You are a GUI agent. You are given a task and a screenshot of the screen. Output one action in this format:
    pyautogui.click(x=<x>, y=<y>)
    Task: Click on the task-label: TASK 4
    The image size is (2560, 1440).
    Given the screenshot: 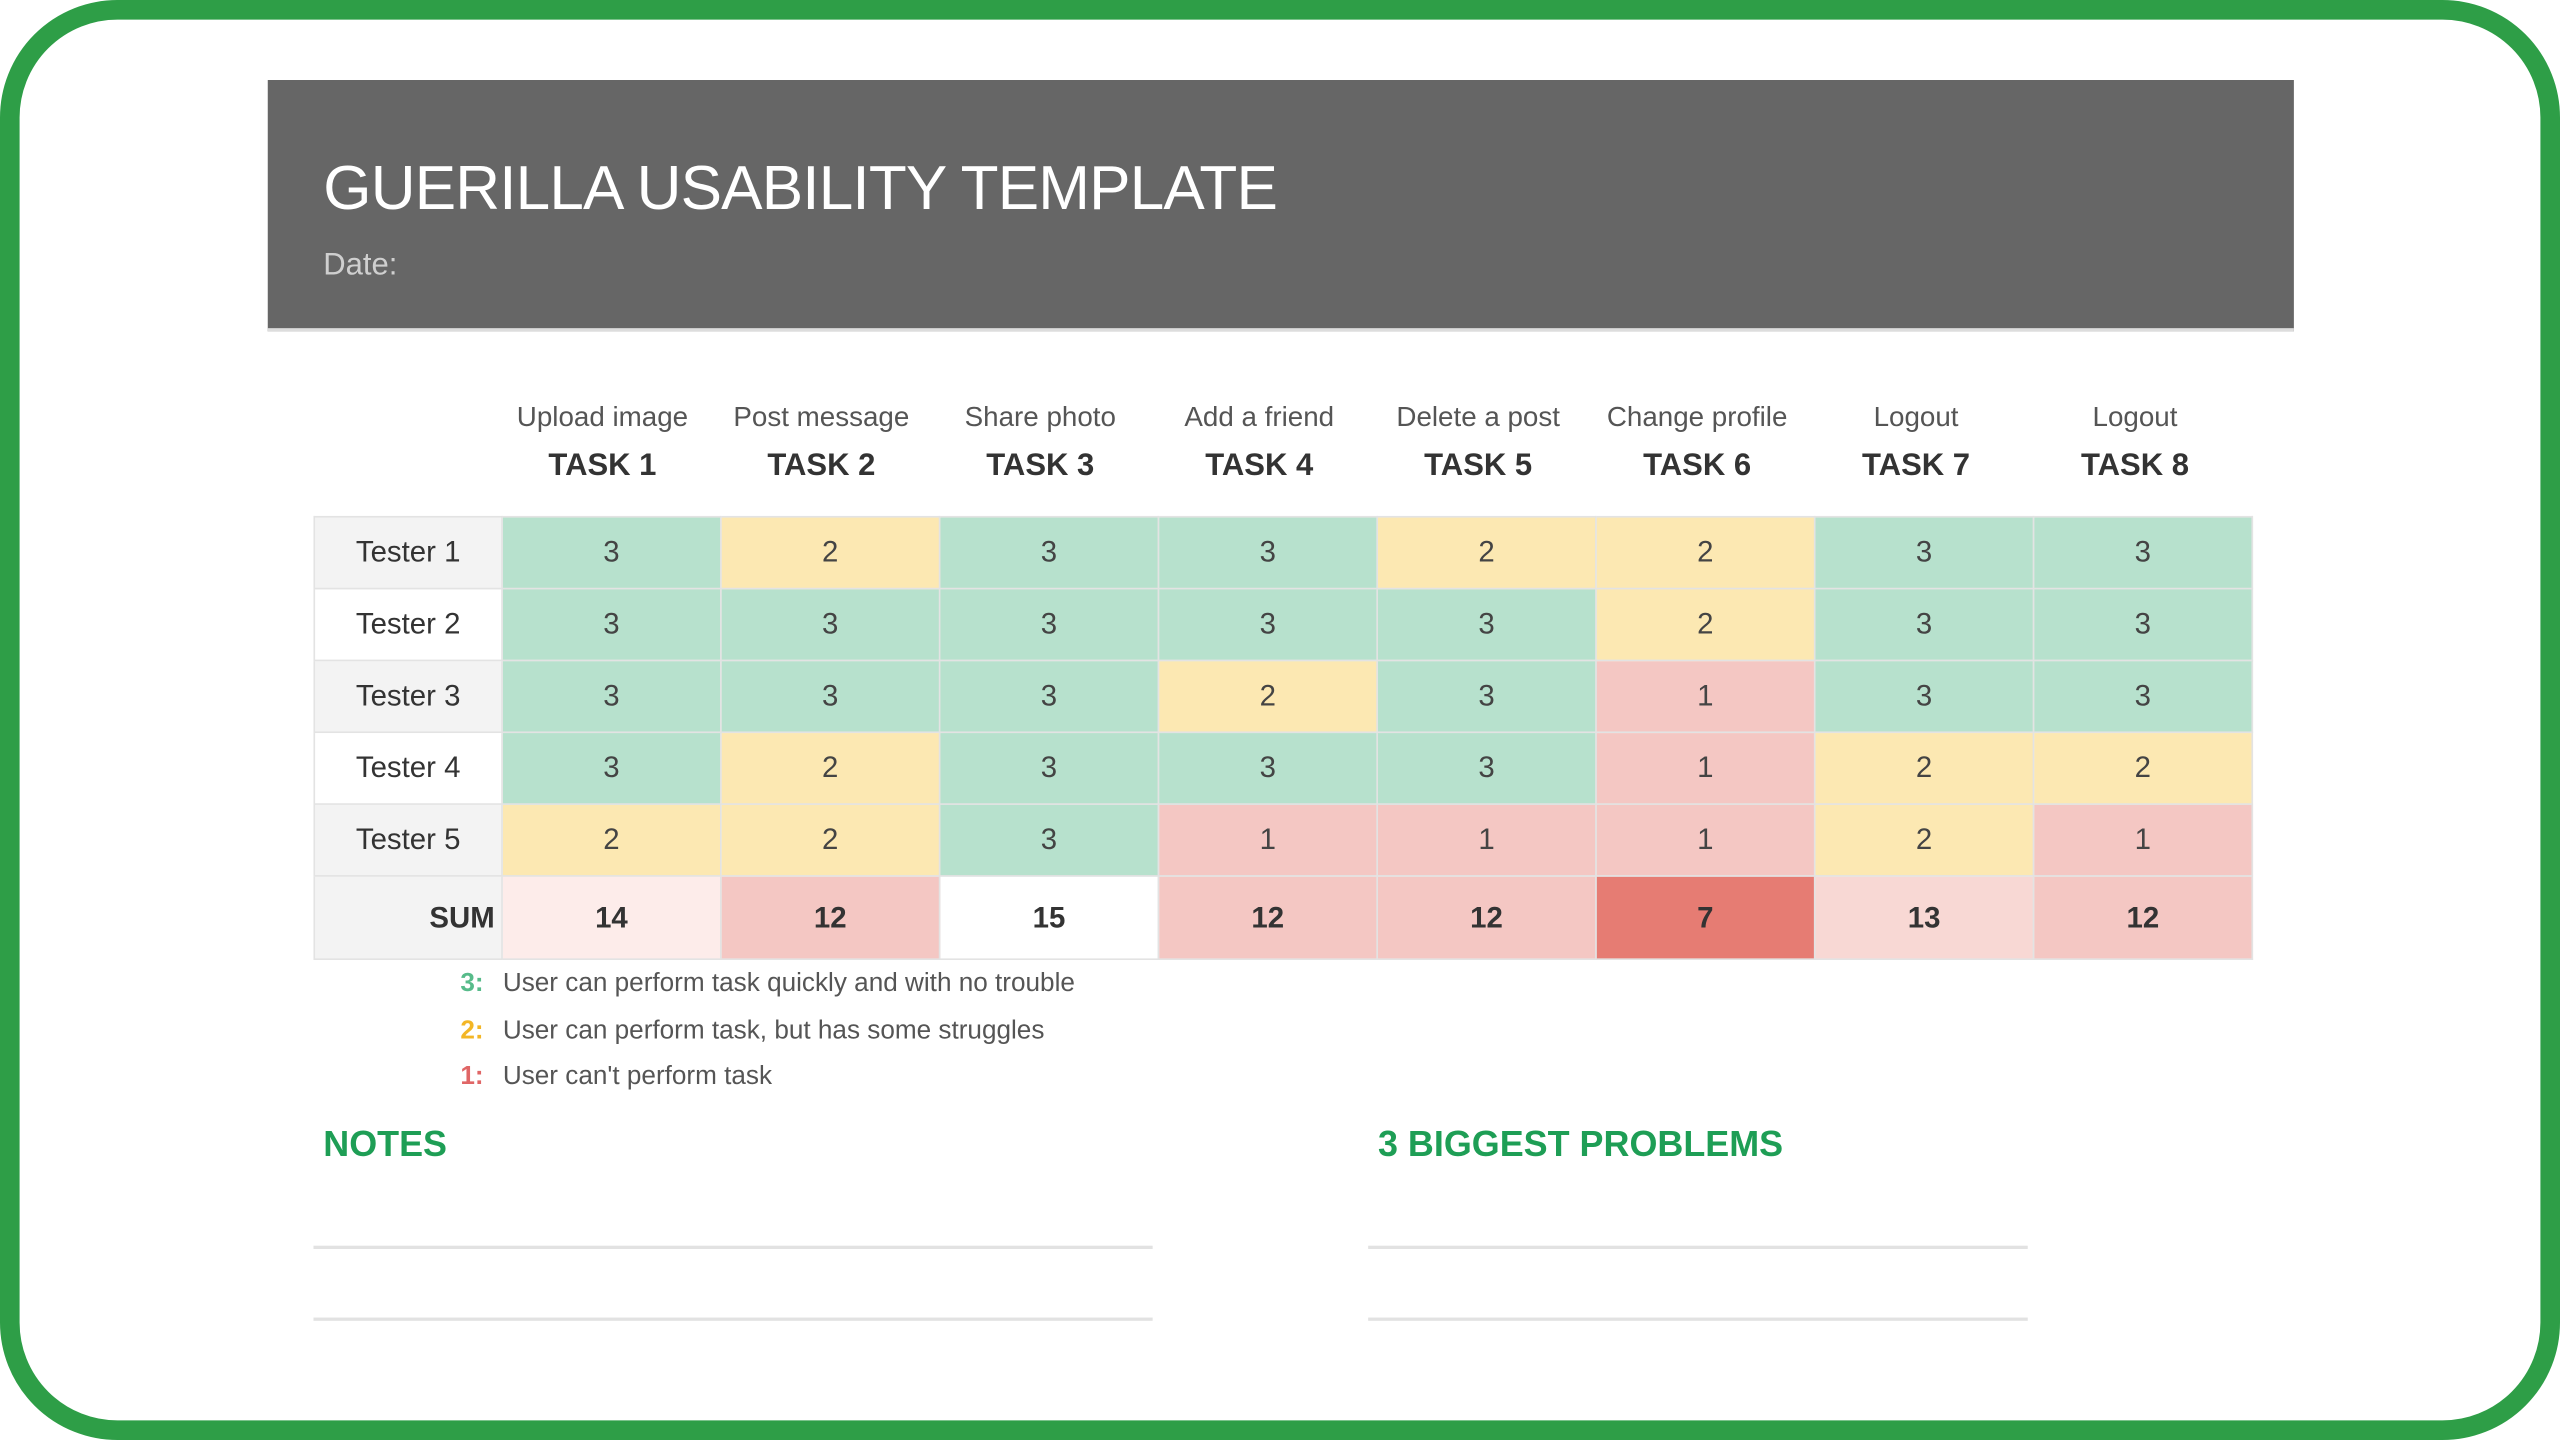 What is the action you would take?
    pyautogui.click(x=1259, y=466)
    